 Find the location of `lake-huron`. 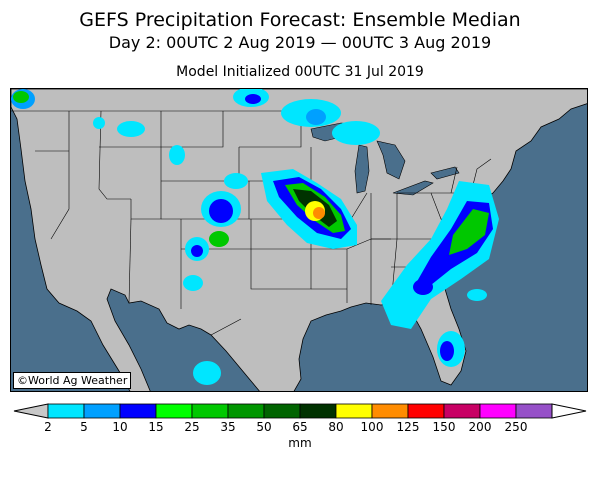

lake-huron is located at coordinates (391, 160).